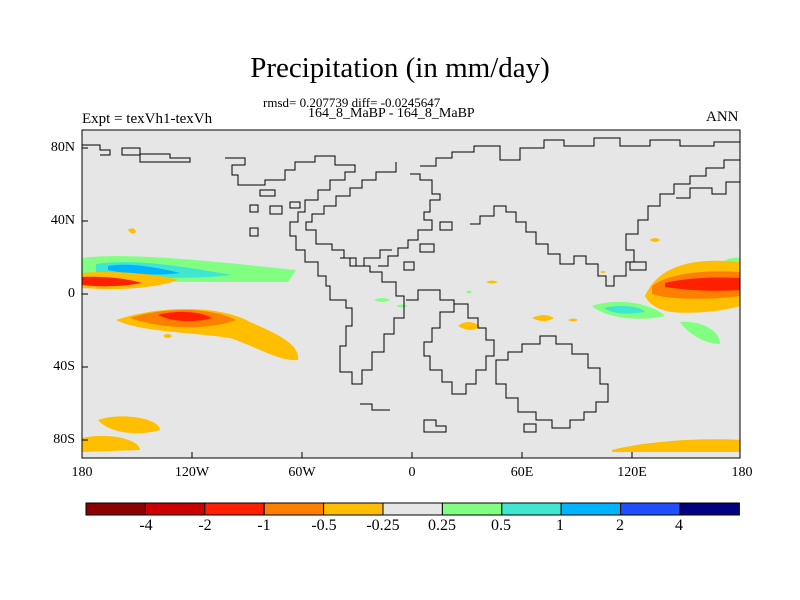 This screenshot has width=800, height=600. Describe the element at coordinates (409, 220) in the screenshot. I see `coastline-europe` at that location.